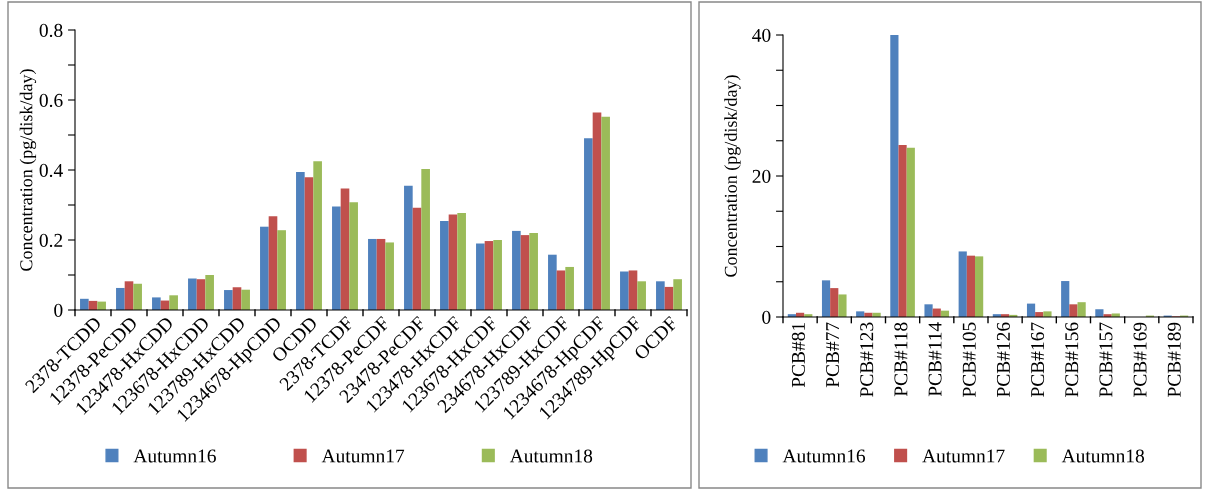 This screenshot has width=1205, height=490. Describe the element at coordinates (901, 359) in the screenshot. I see `x-tick-label: PCB#118` at that location.